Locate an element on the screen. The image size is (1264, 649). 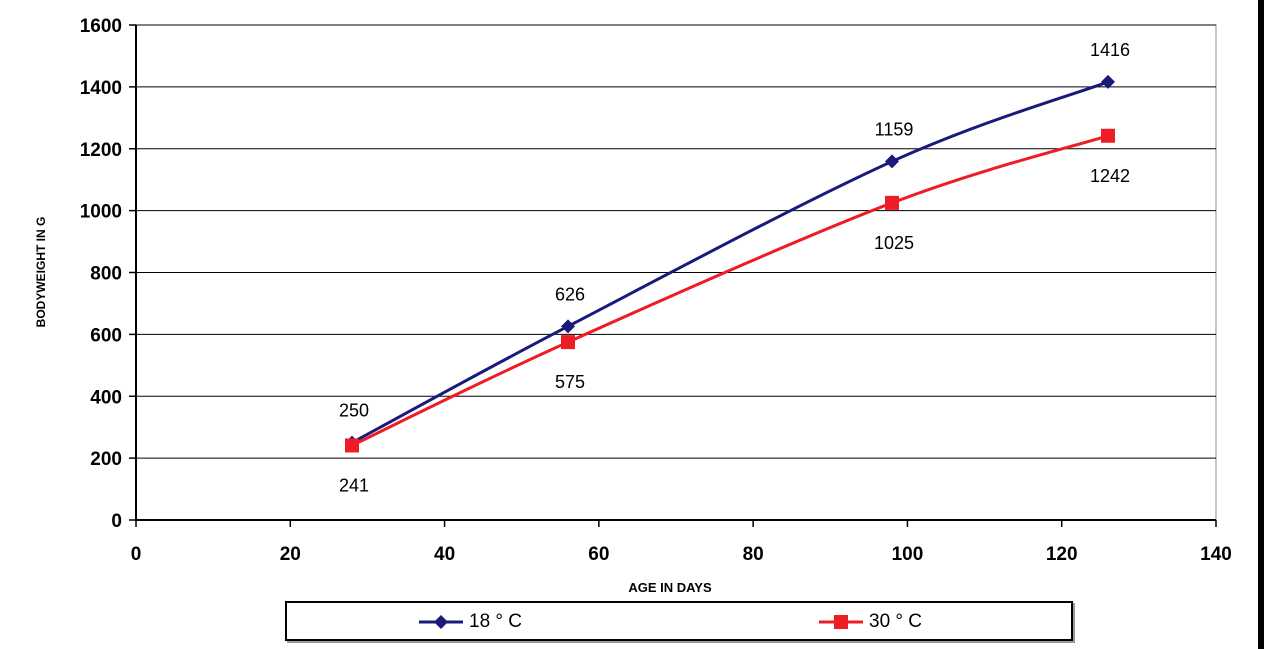
data-label: 1242 is located at coordinates (1110, 176).